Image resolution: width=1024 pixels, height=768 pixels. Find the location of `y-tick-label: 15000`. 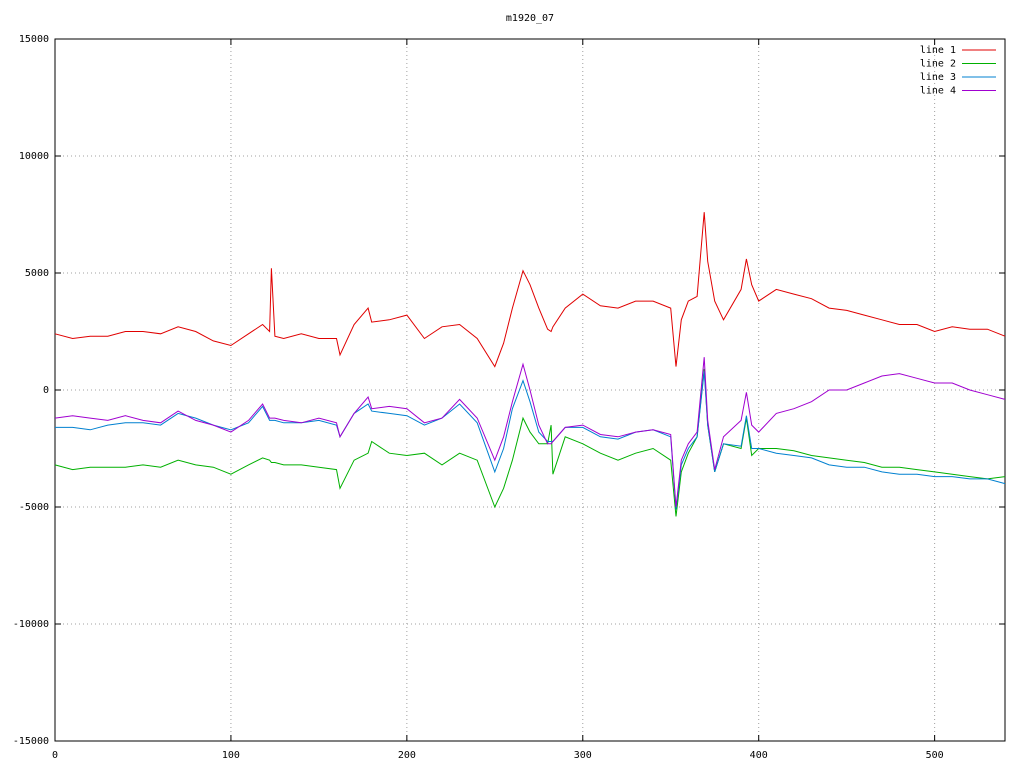

y-tick-label: 15000 is located at coordinates (34, 39).